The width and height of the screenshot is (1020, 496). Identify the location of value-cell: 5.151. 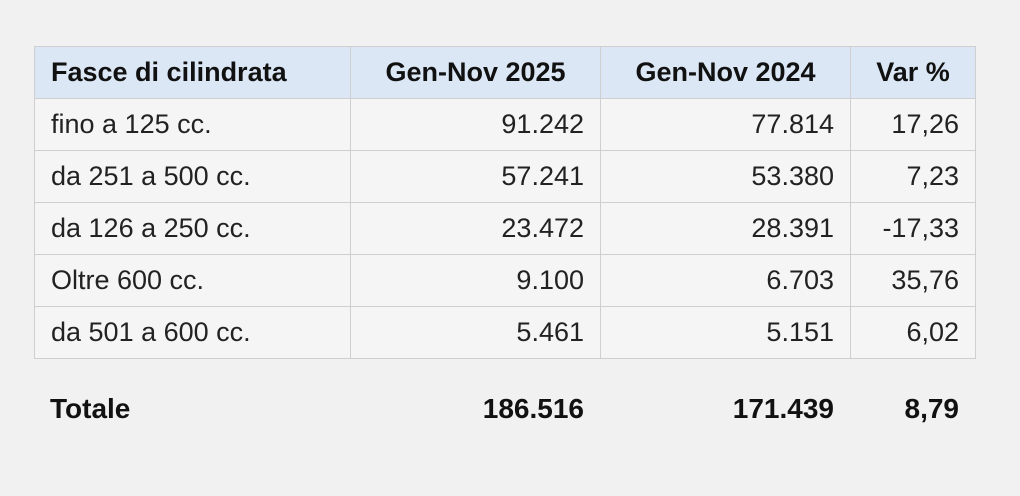
(725, 332).